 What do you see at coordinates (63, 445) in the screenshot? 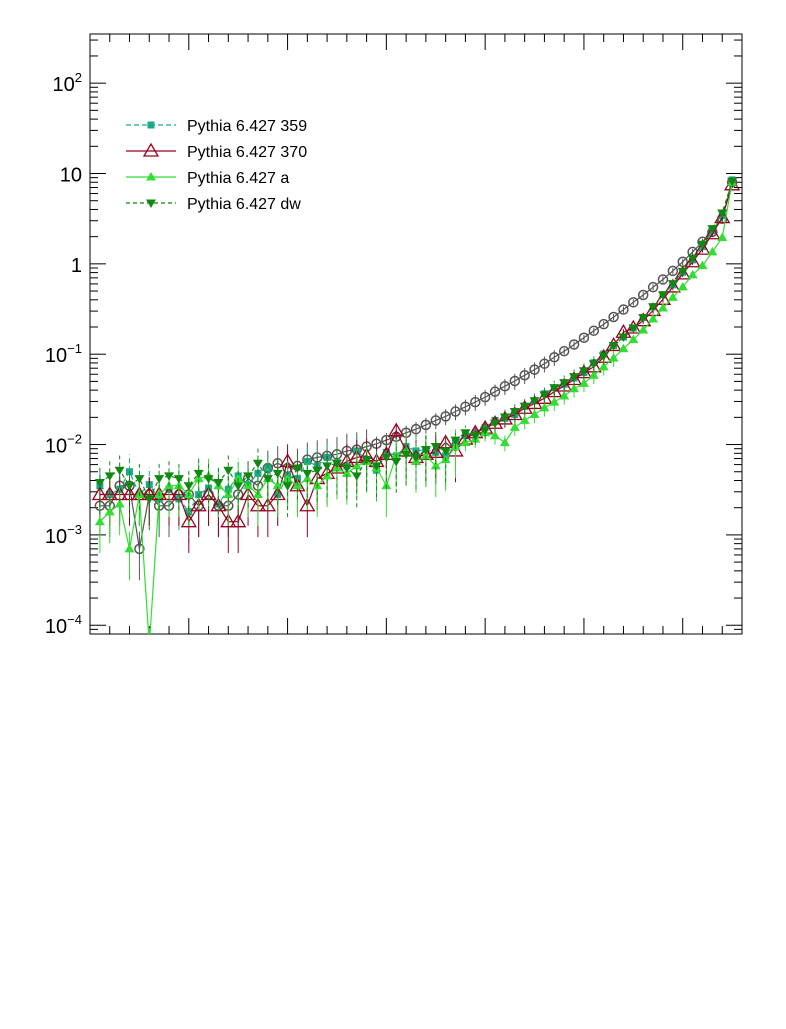
I see `y-tick-label: 10⁻²` at bounding box center [63, 445].